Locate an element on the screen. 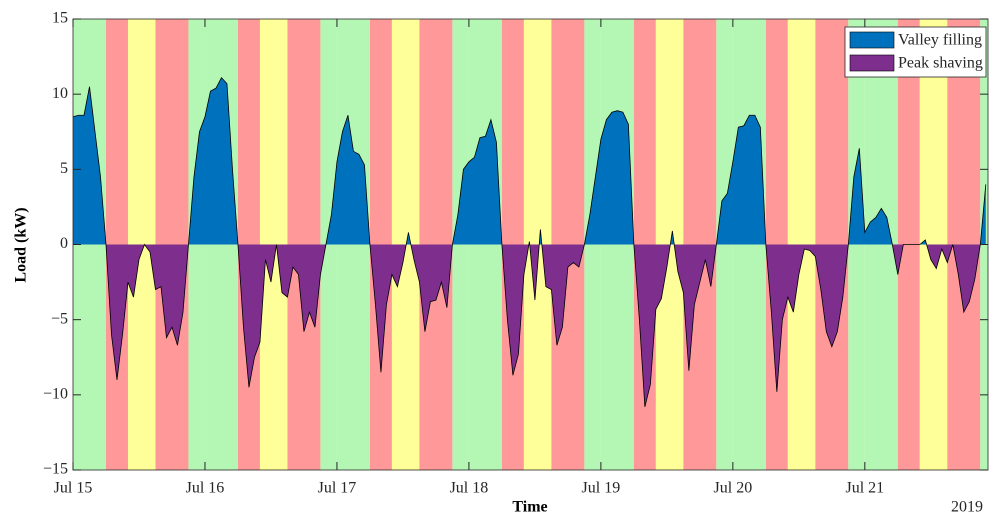 The image size is (989, 523). y-axis-label: Load (kW) is located at coordinates (21, 244).